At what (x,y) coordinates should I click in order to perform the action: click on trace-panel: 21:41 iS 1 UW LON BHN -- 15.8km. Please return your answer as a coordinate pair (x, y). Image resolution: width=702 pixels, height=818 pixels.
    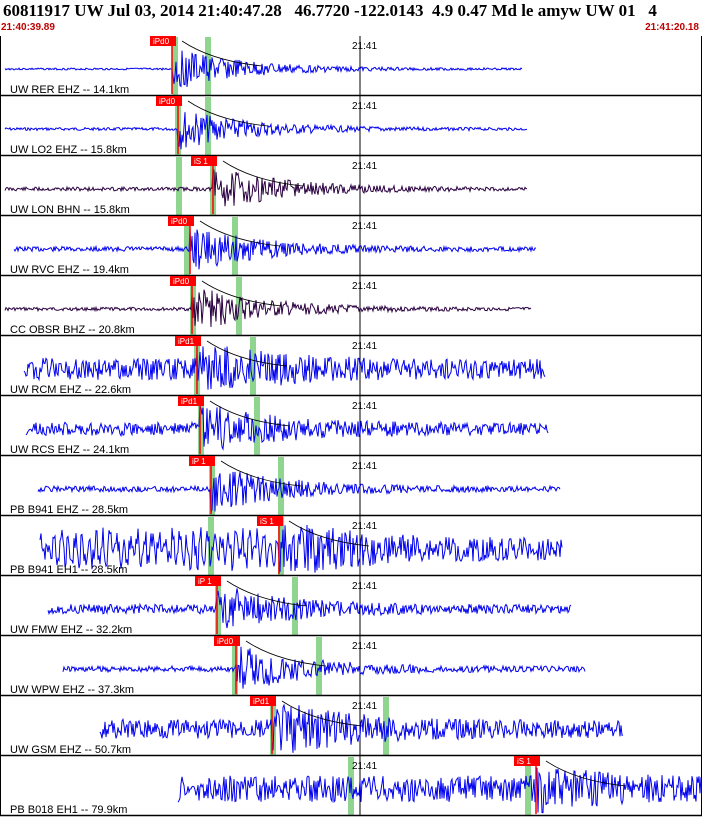
    Looking at the image, I should click on (351, 186).